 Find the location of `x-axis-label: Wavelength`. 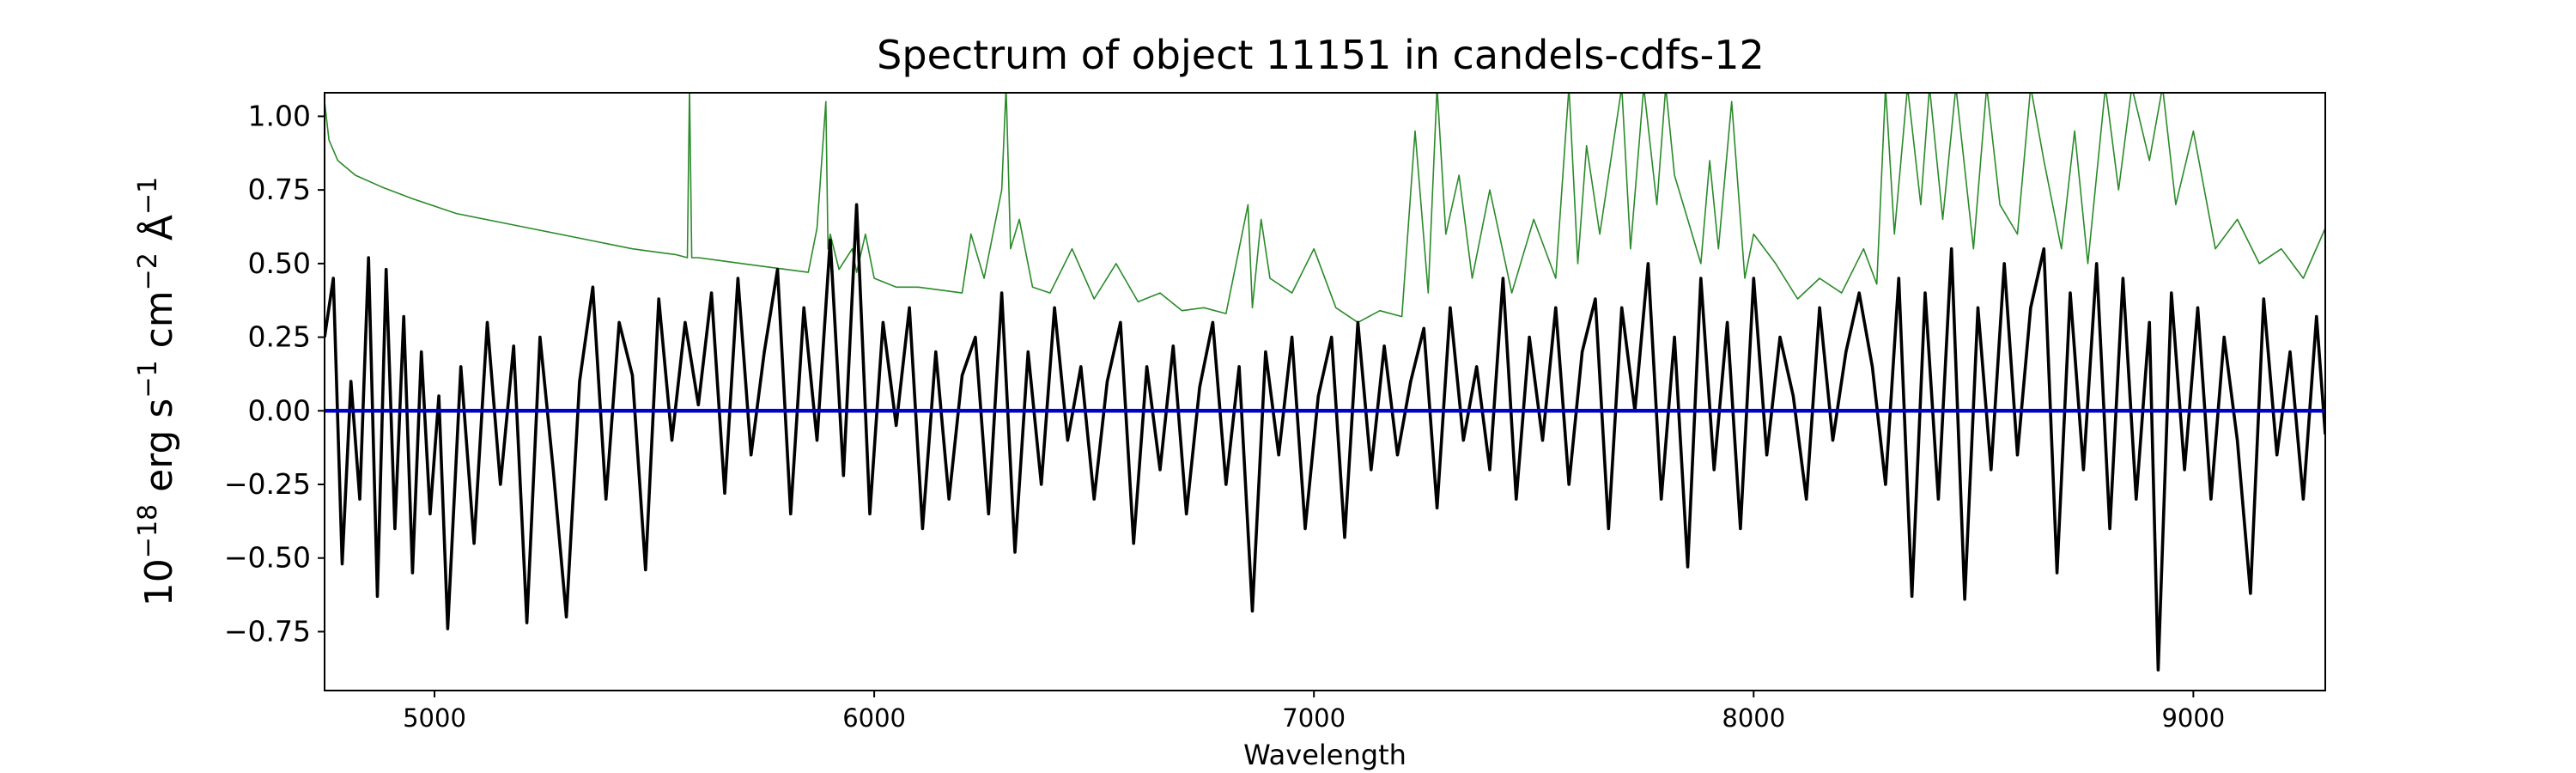

x-axis-label: Wavelength is located at coordinates (1324, 755).